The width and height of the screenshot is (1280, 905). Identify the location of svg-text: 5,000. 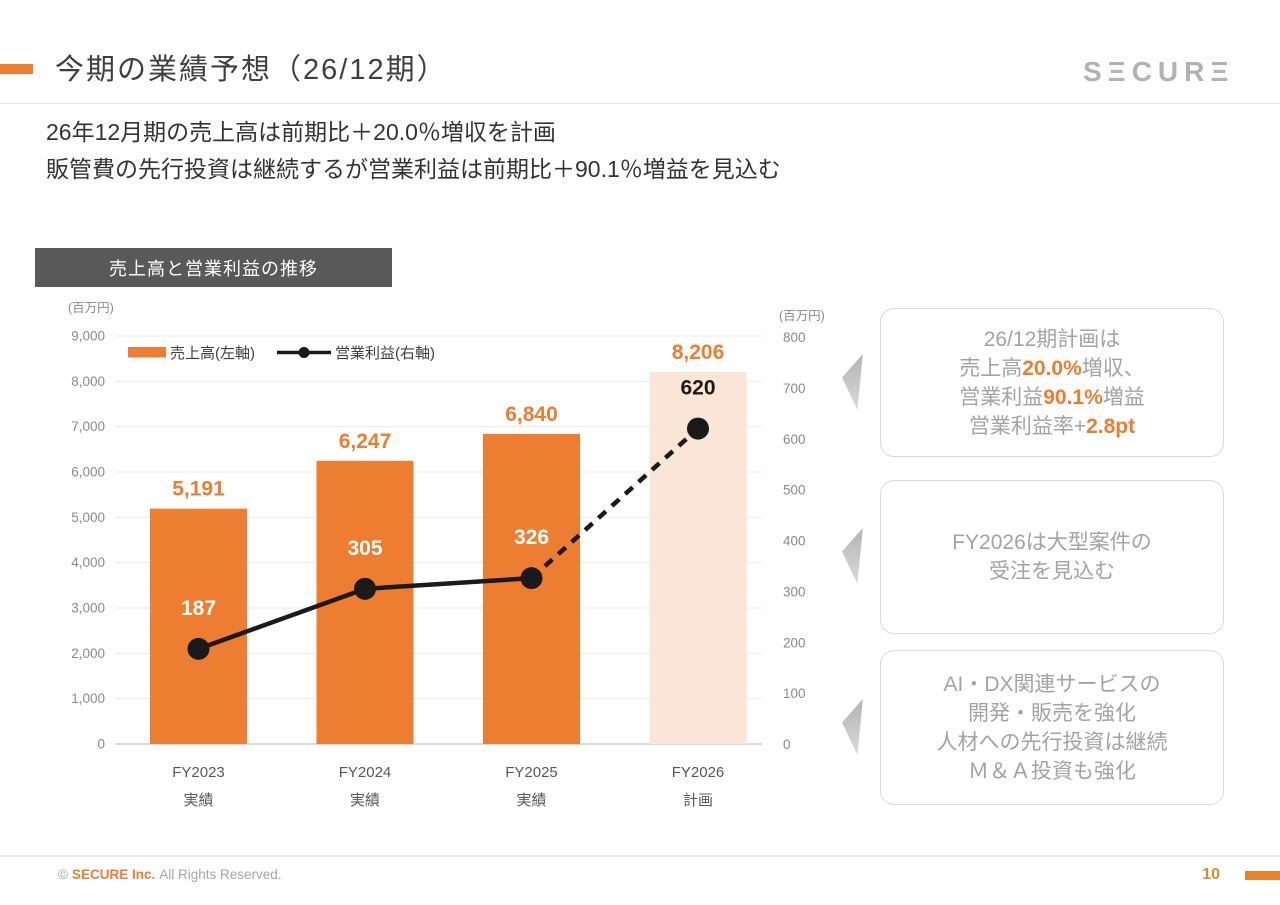
(88, 517).